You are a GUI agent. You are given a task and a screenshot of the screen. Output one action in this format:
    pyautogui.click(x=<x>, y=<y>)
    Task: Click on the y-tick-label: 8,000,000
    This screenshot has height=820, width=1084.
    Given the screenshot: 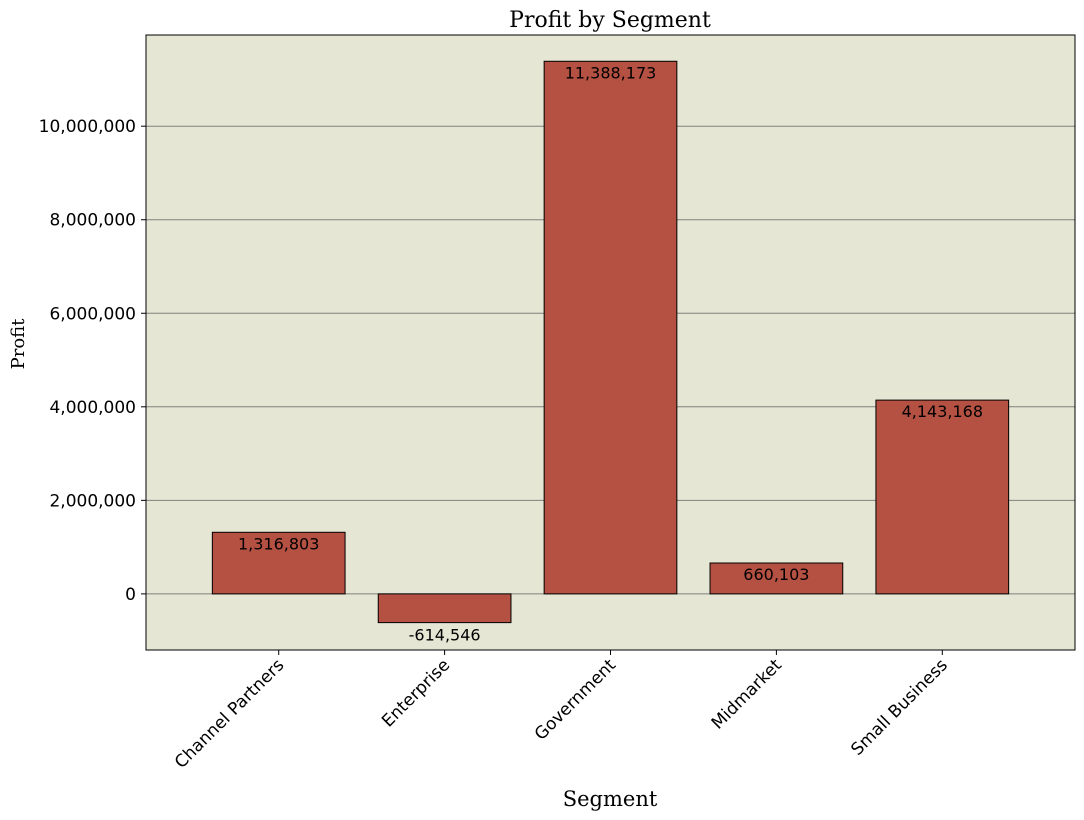 What is the action you would take?
    pyautogui.click(x=92, y=221)
    